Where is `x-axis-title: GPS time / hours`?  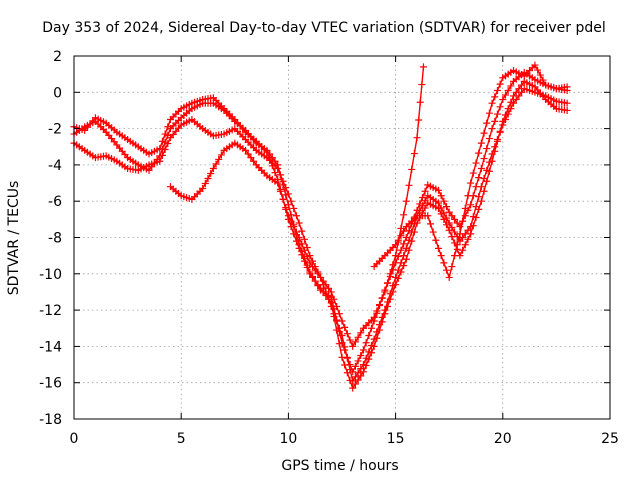
x-axis-title: GPS time / hours is located at coordinates (339, 466).